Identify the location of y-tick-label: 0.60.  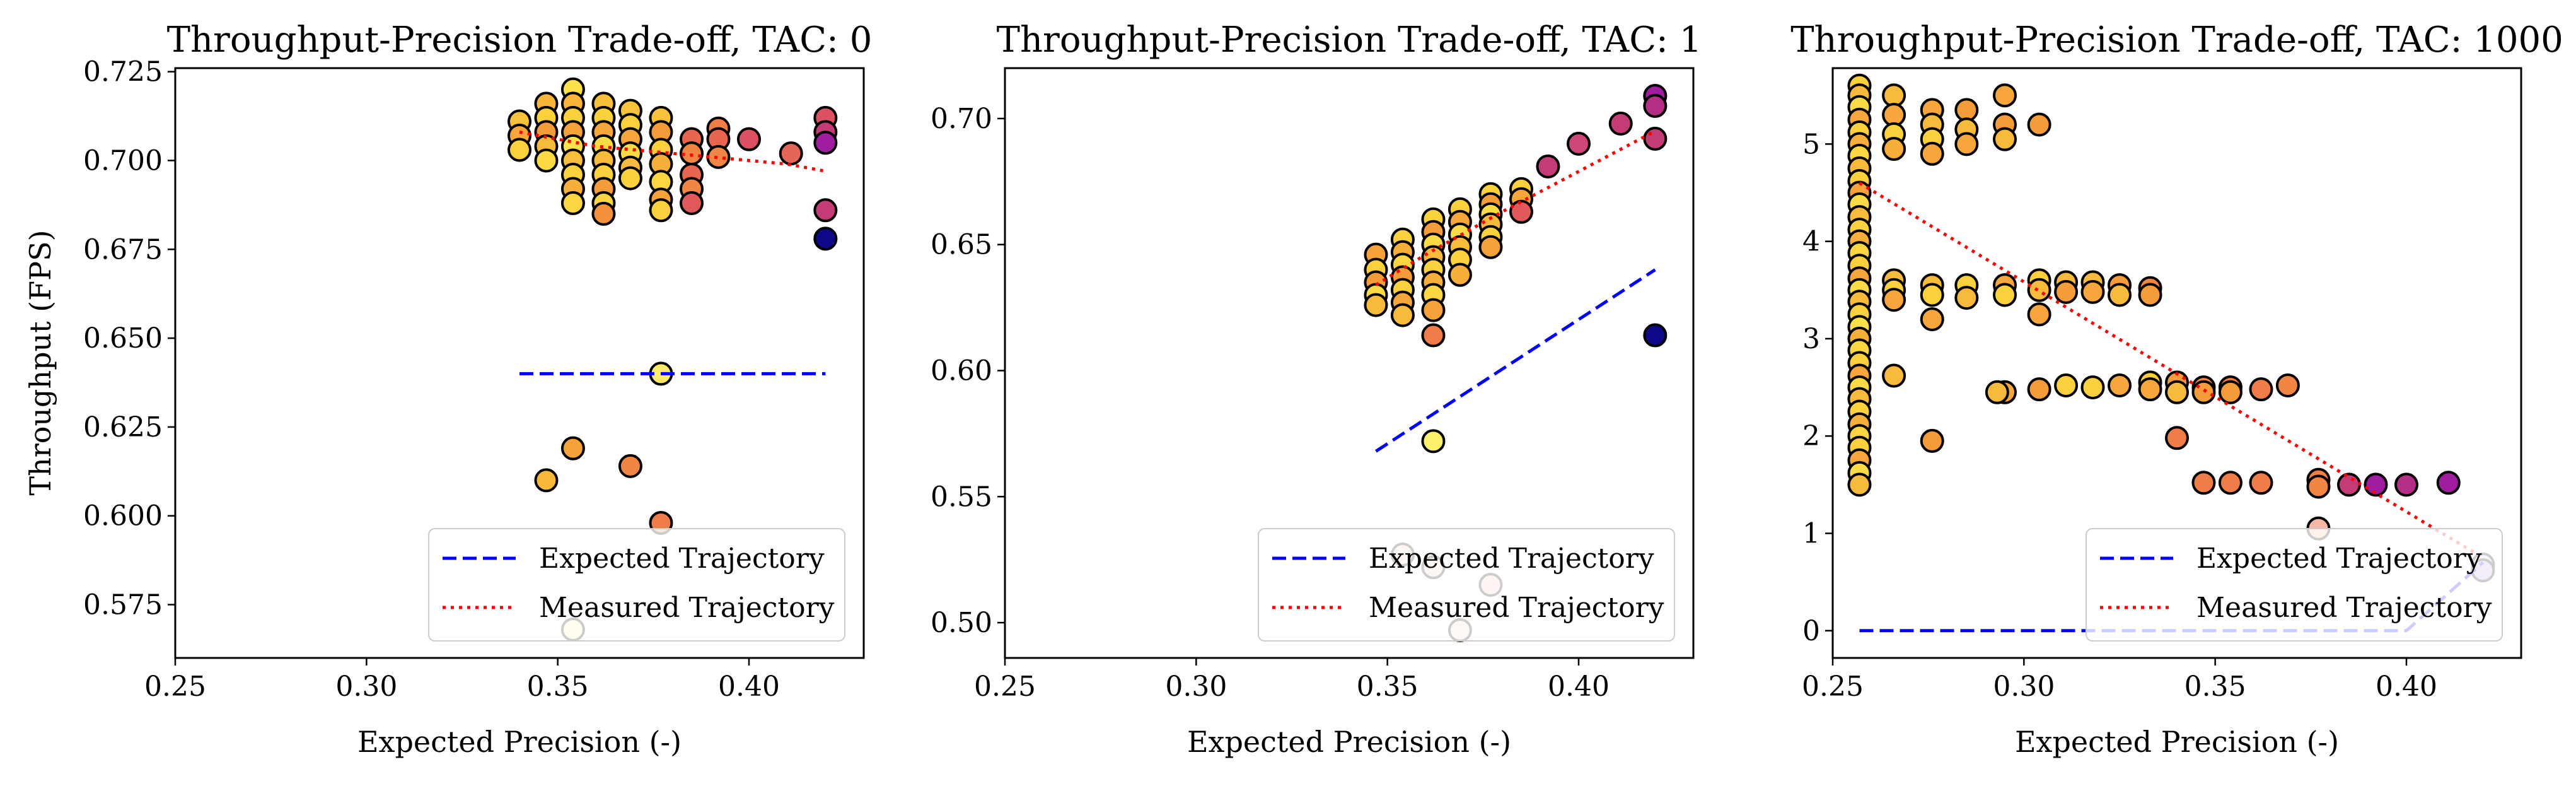
(961, 371).